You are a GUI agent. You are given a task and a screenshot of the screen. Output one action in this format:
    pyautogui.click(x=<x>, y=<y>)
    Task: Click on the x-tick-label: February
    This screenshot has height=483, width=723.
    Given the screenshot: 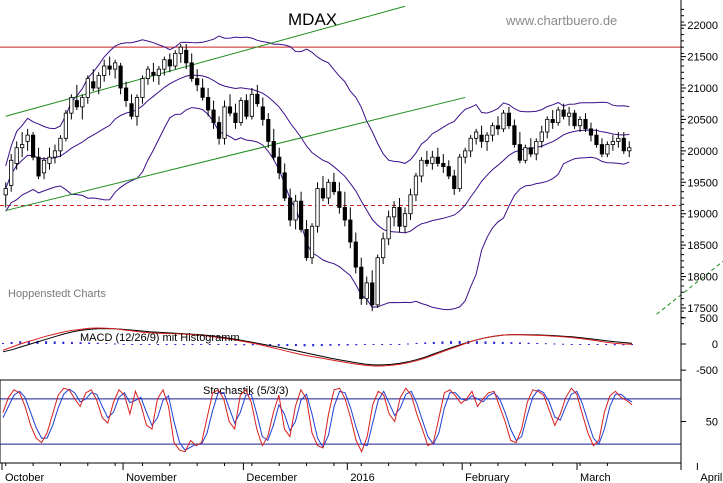 What is the action you would take?
    pyautogui.click(x=487, y=477)
    